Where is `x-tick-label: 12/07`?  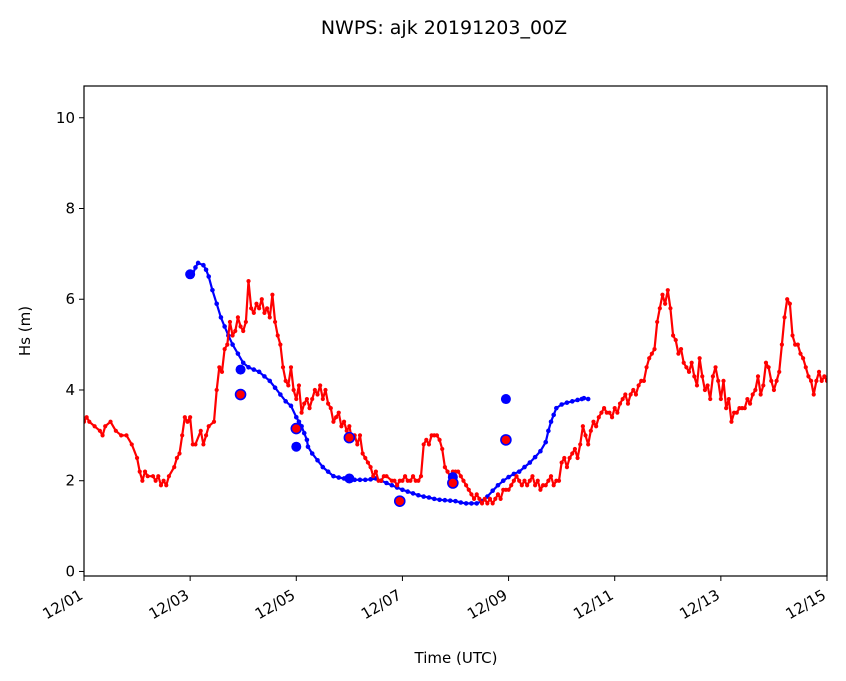 x-tick-label: 12/07 is located at coordinates (381, 604).